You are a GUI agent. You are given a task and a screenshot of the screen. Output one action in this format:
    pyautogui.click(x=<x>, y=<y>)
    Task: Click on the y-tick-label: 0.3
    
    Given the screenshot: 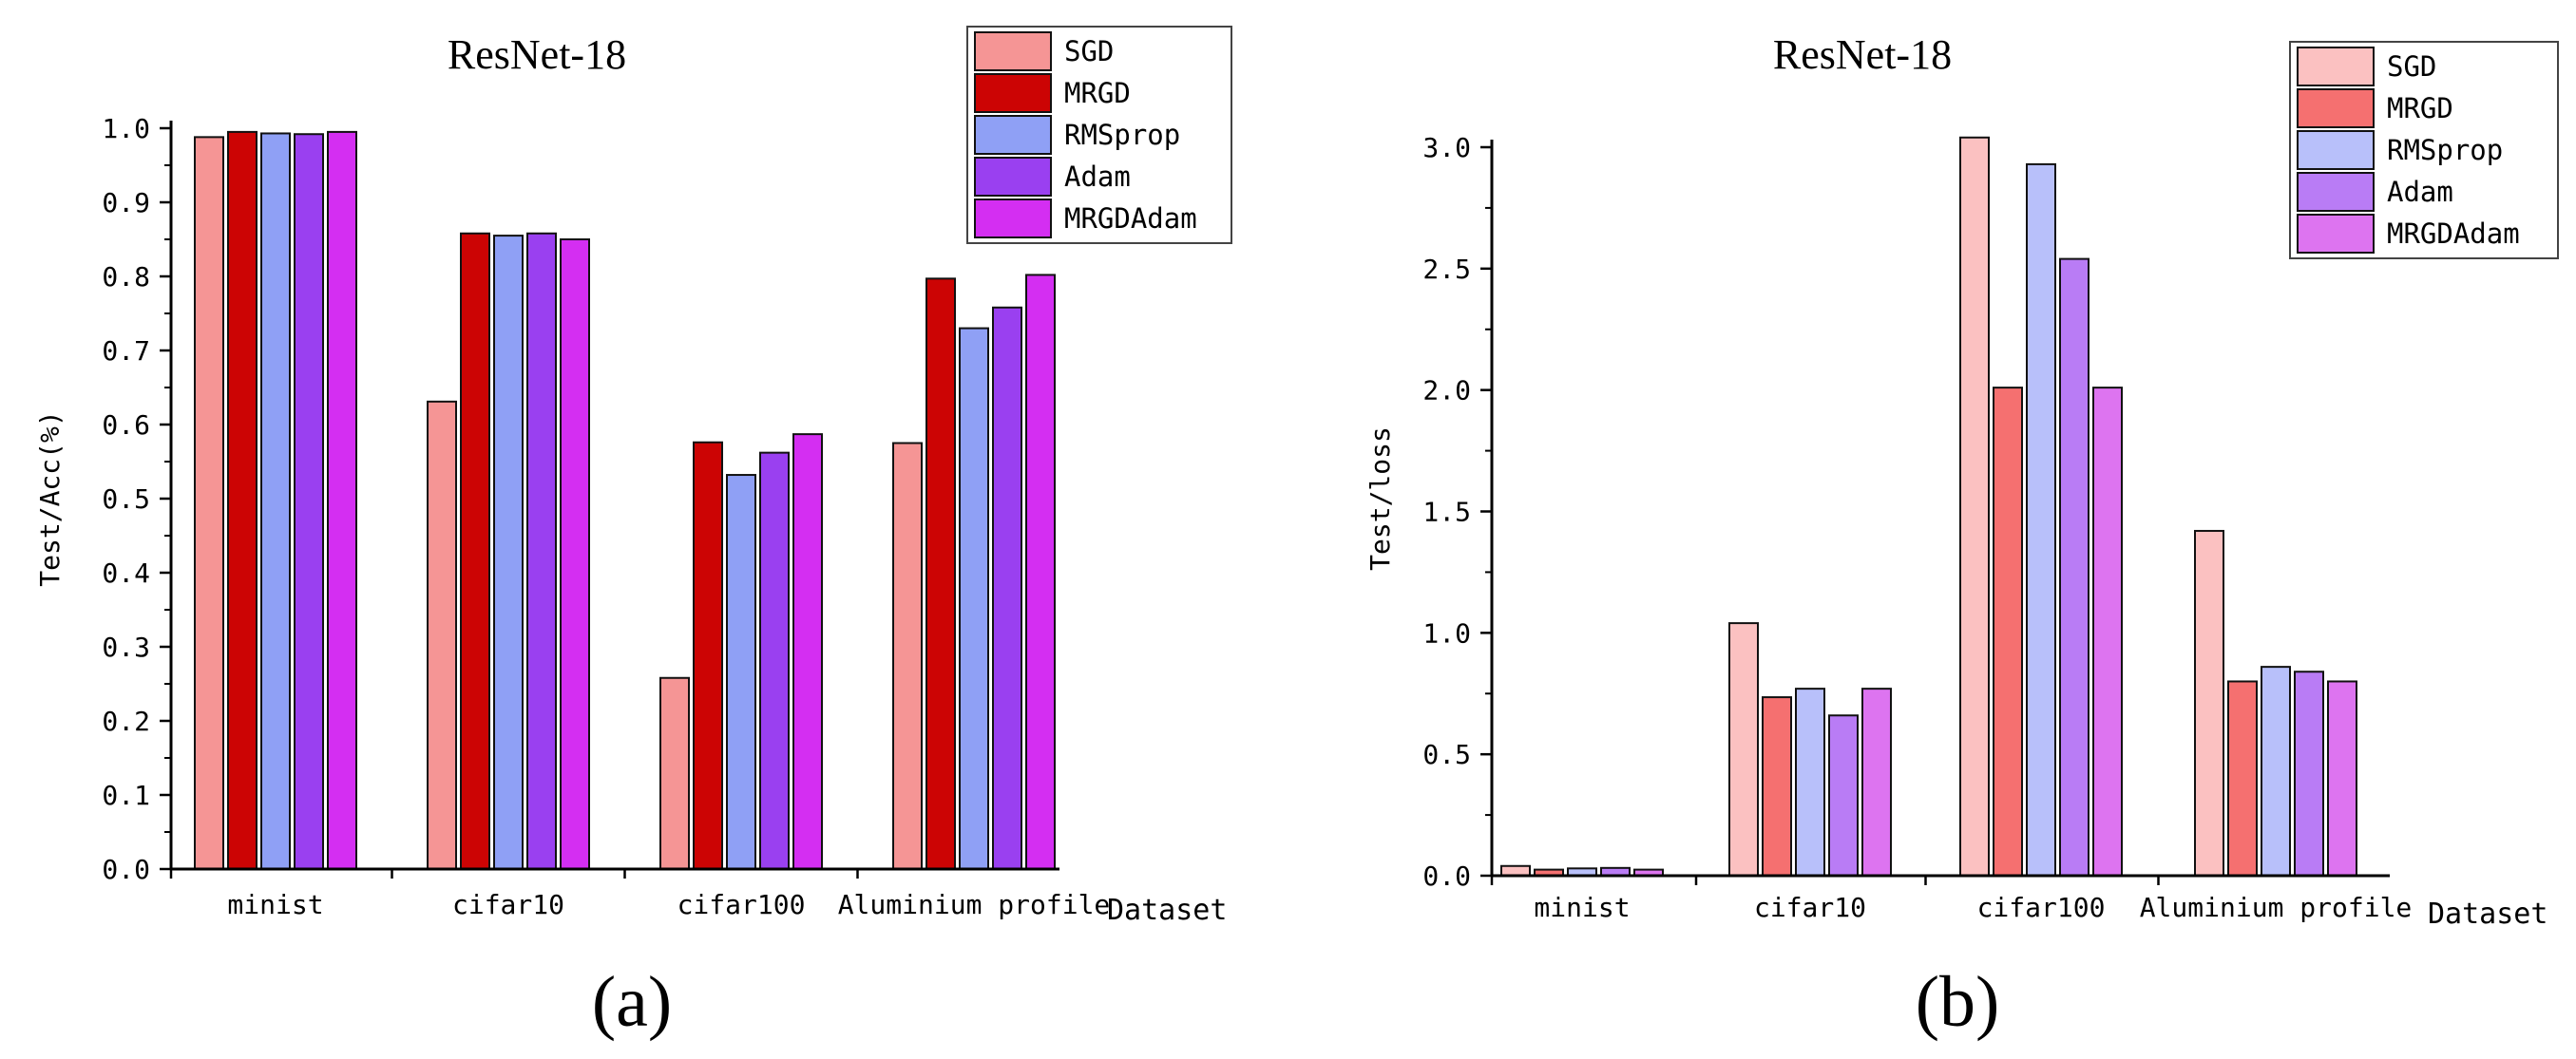 What is the action you would take?
    pyautogui.click(x=126, y=647)
    